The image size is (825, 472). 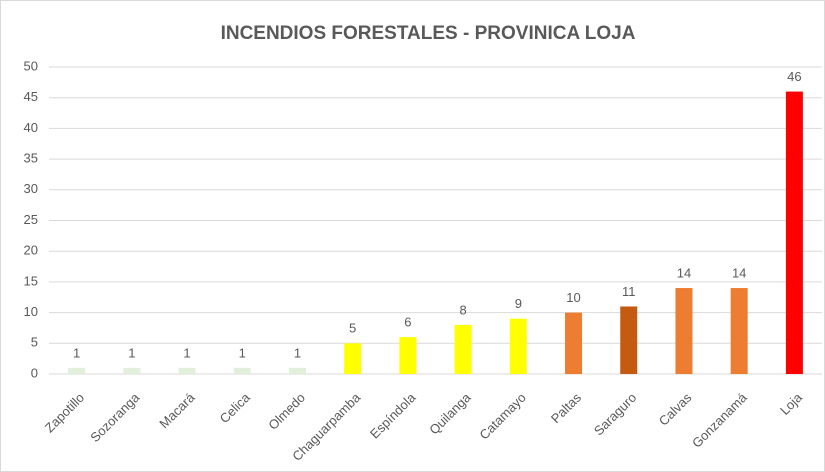 I want to click on data-label: 9, so click(x=518, y=303).